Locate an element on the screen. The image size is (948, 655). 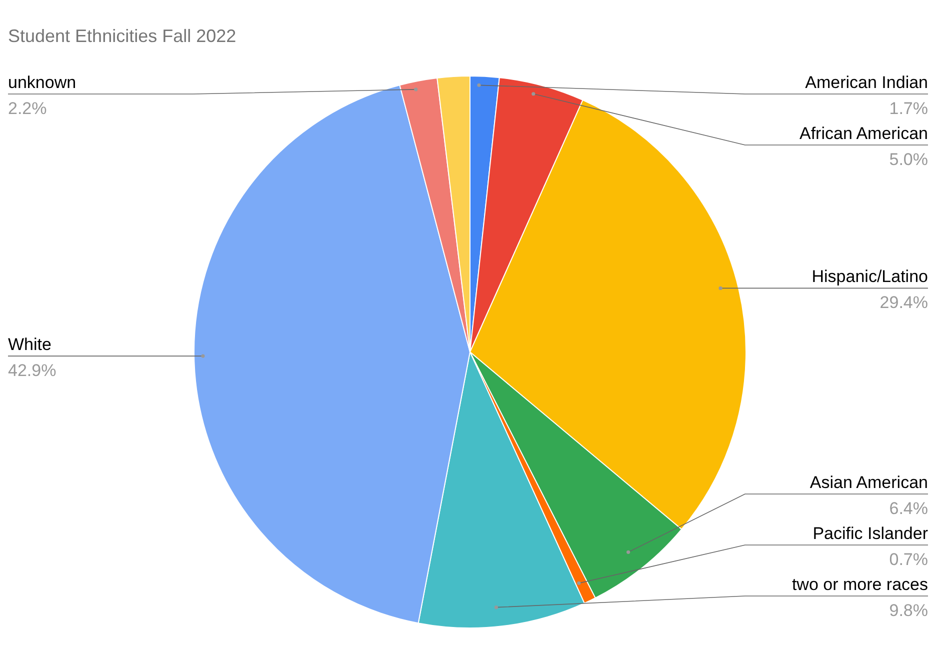
data-label: 42.9% is located at coordinates (32, 370).